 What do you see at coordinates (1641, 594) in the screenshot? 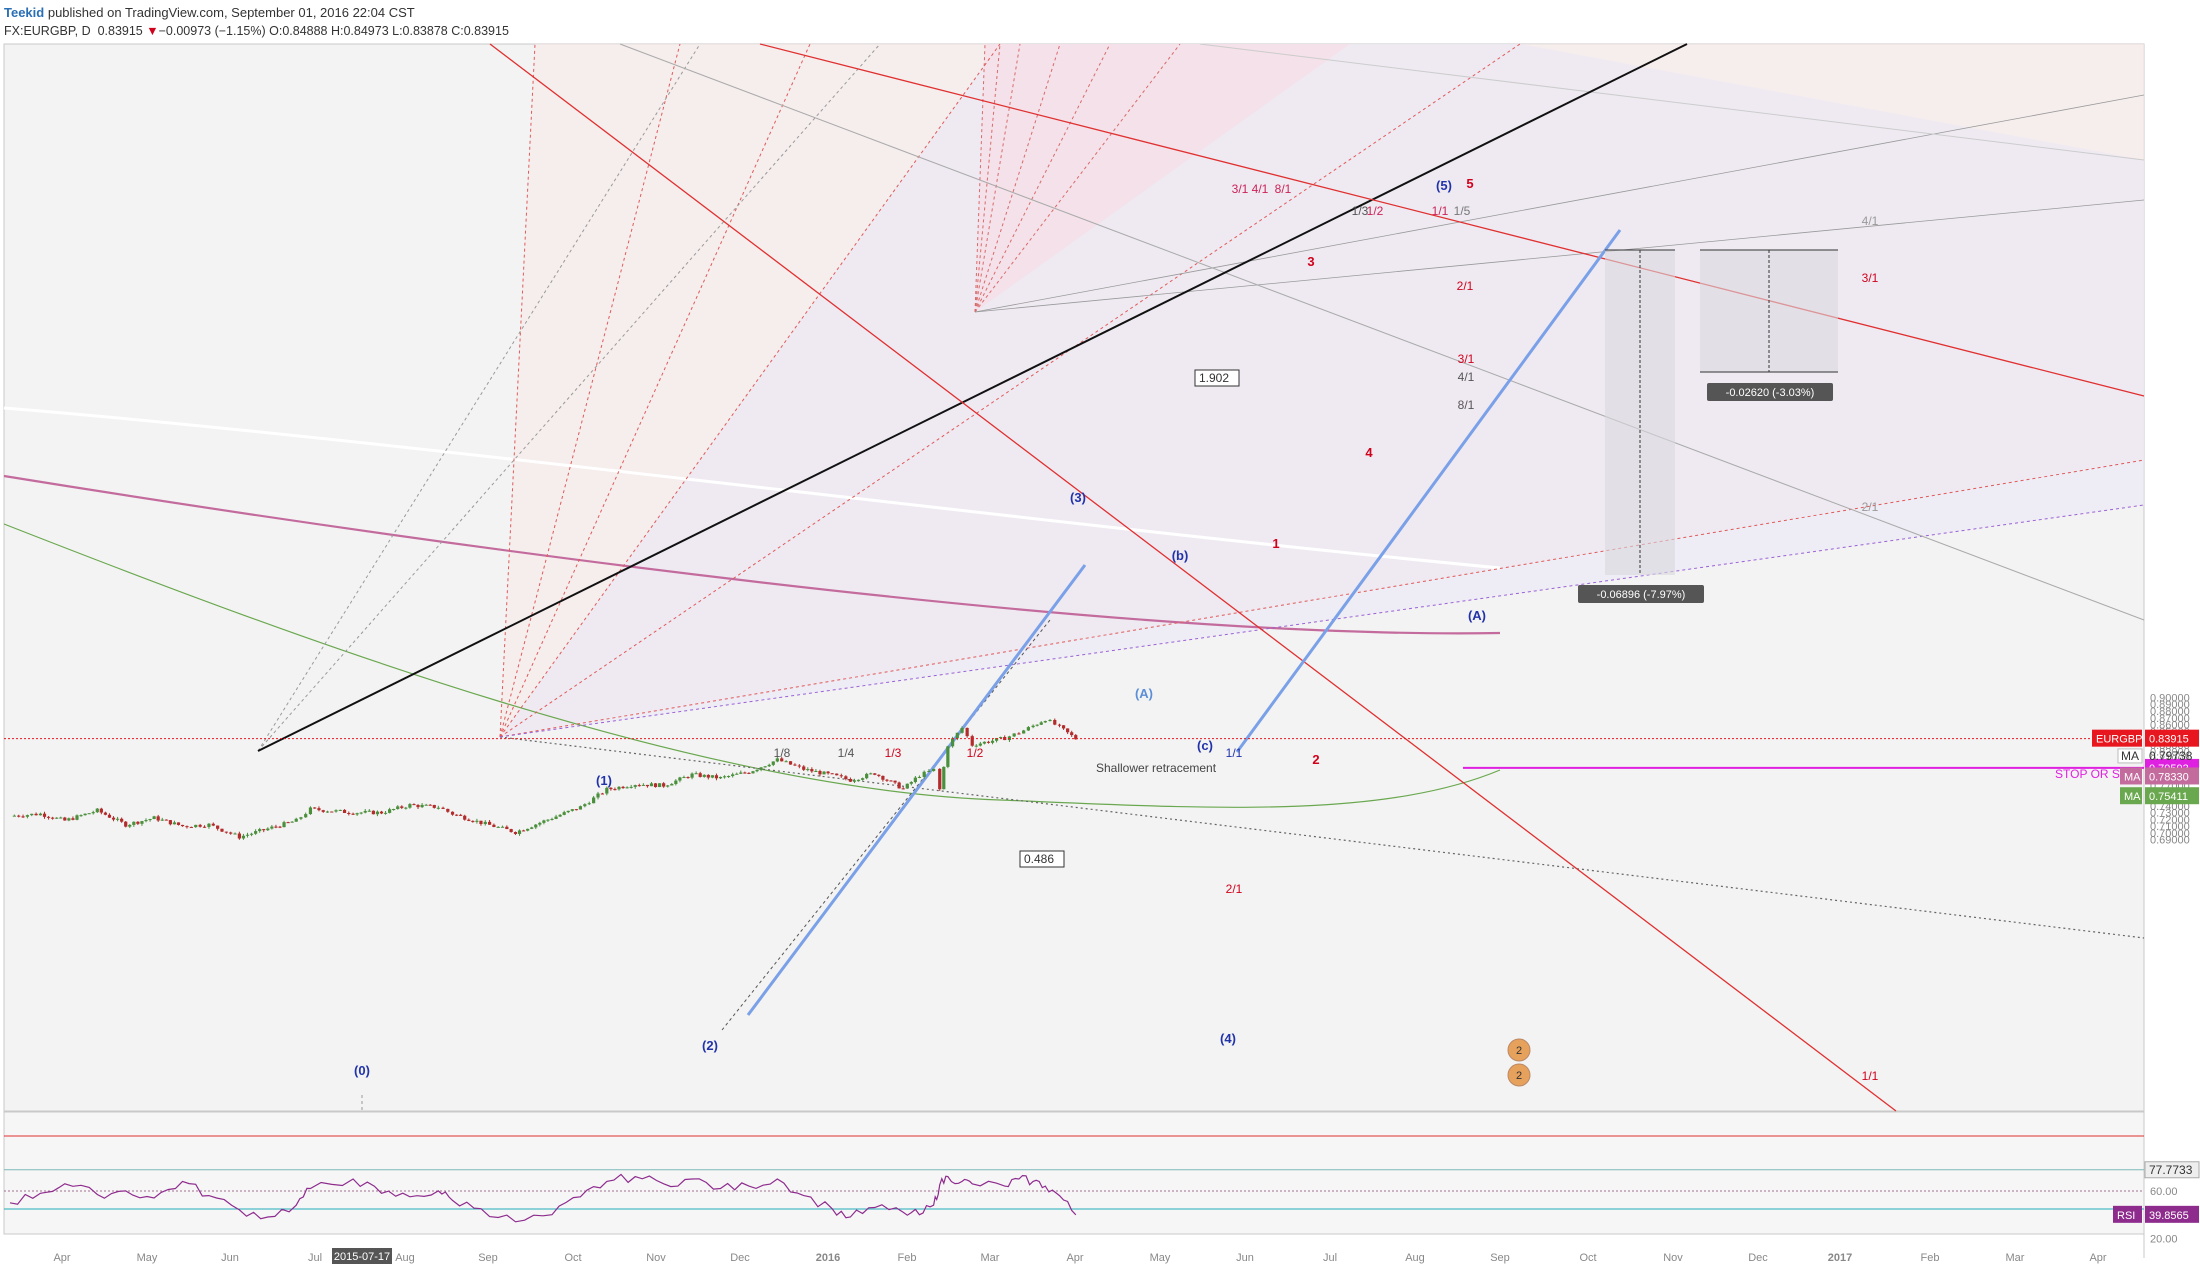
I see `measure-label-1-bg` at bounding box center [1641, 594].